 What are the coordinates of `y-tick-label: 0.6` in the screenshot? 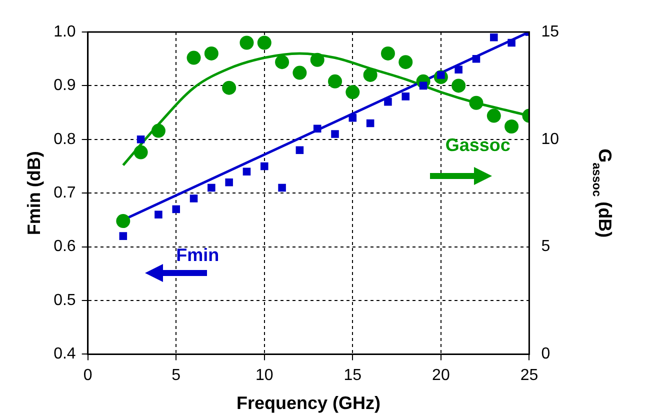 It's located at (65, 247).